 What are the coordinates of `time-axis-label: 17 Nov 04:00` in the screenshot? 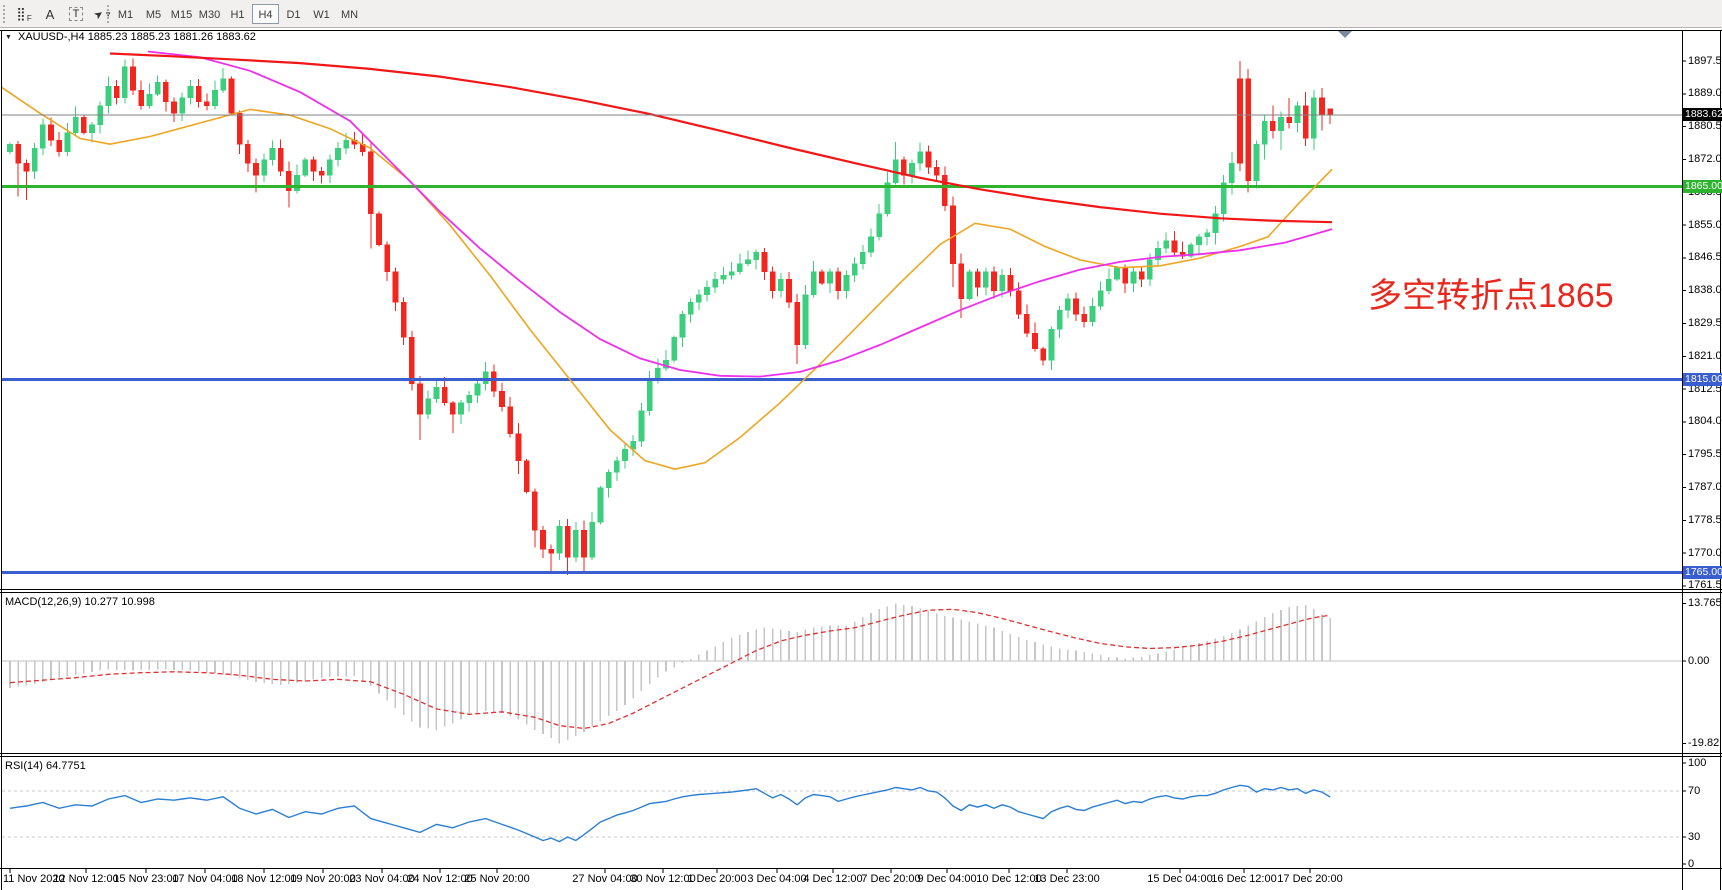 It's located at (205, 879).